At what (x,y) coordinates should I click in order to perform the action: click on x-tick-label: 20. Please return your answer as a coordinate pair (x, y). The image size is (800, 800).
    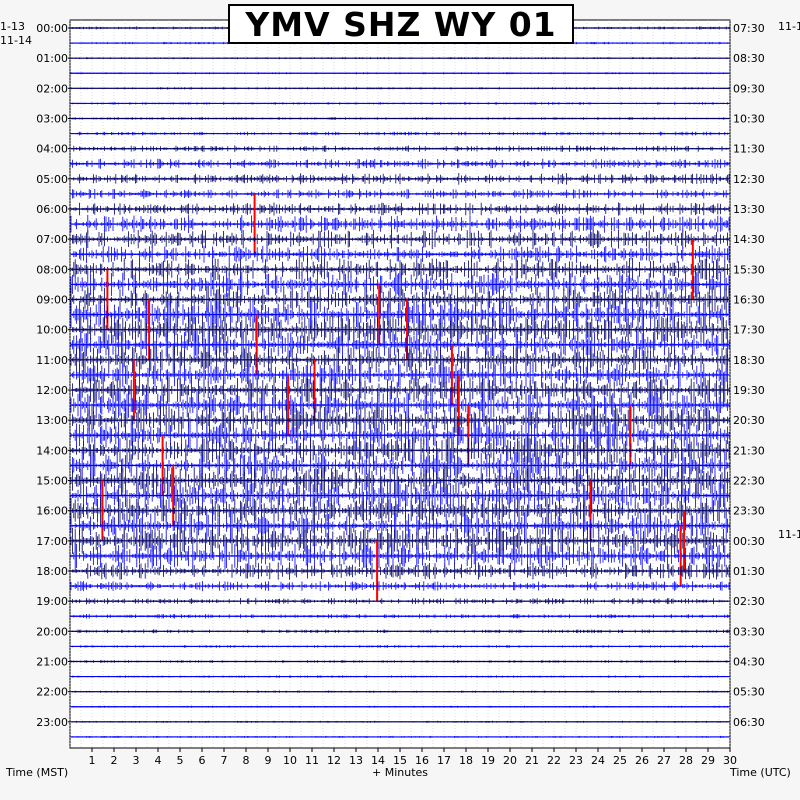
    Looking at the image, I should click on (510, 760).